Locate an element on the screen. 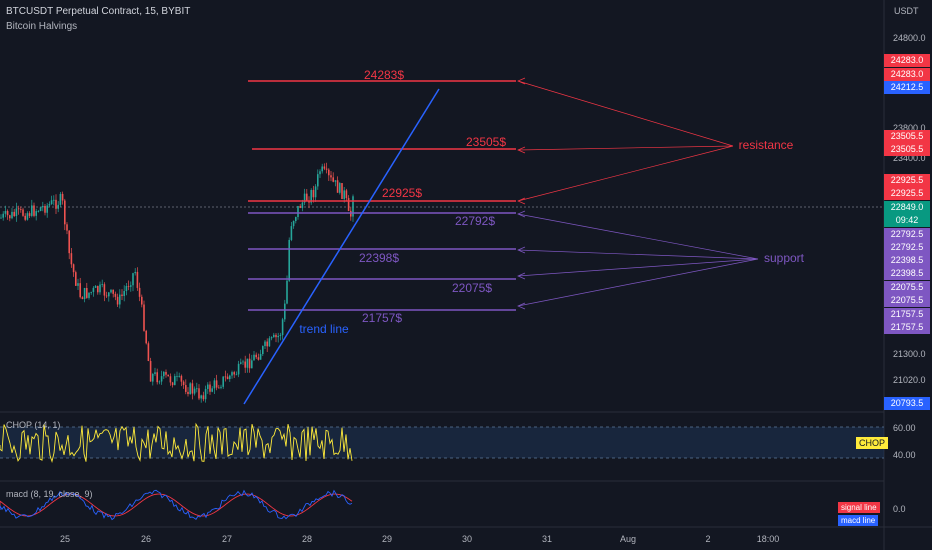 The image size is (932, 550). macd-line is located at coordinates (176, 505).